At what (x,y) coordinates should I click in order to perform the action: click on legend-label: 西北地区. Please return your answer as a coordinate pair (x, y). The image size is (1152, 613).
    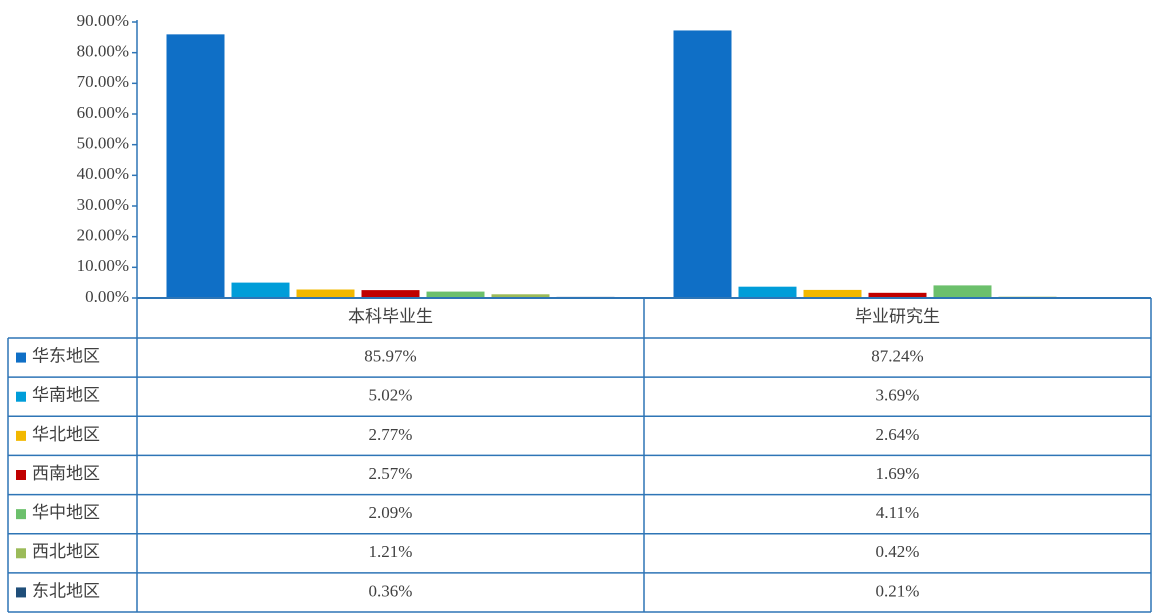
    Looking at the image, I should click on (66, 551).